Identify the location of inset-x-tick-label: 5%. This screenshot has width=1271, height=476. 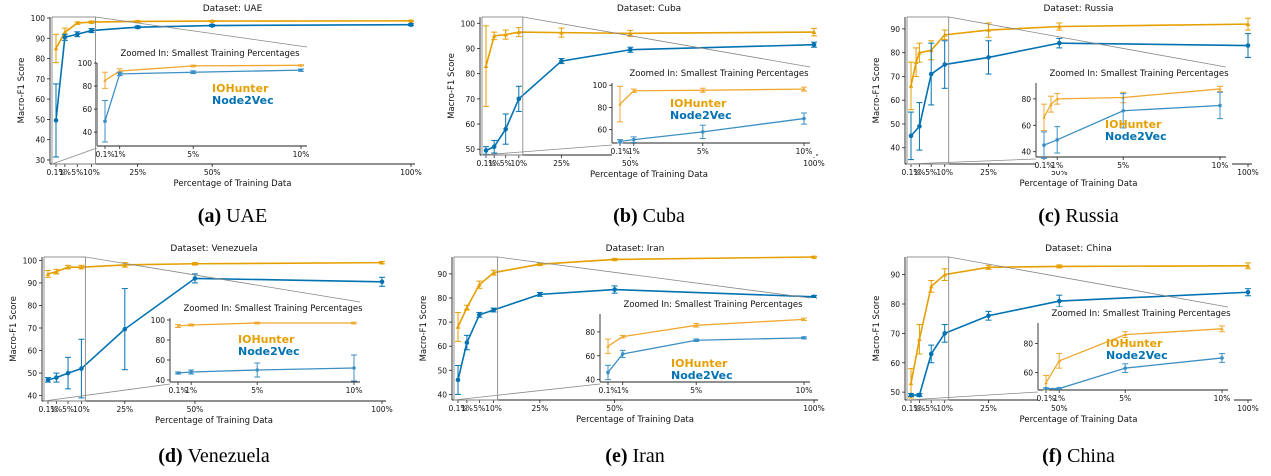
(193, 154).